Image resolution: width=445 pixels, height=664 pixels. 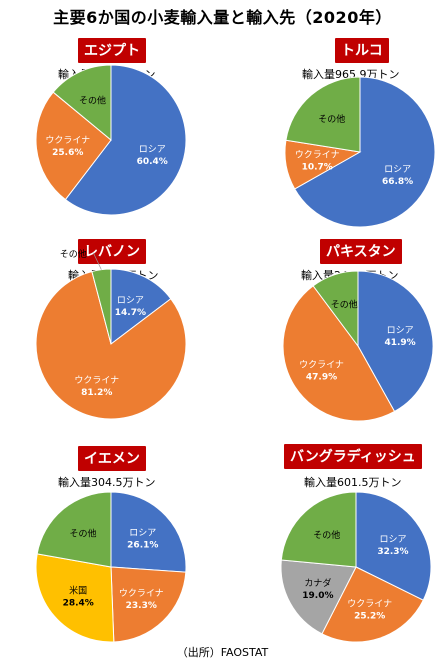 I want to click on slice-value-label: 32.3%, so click(x=392, y=552).